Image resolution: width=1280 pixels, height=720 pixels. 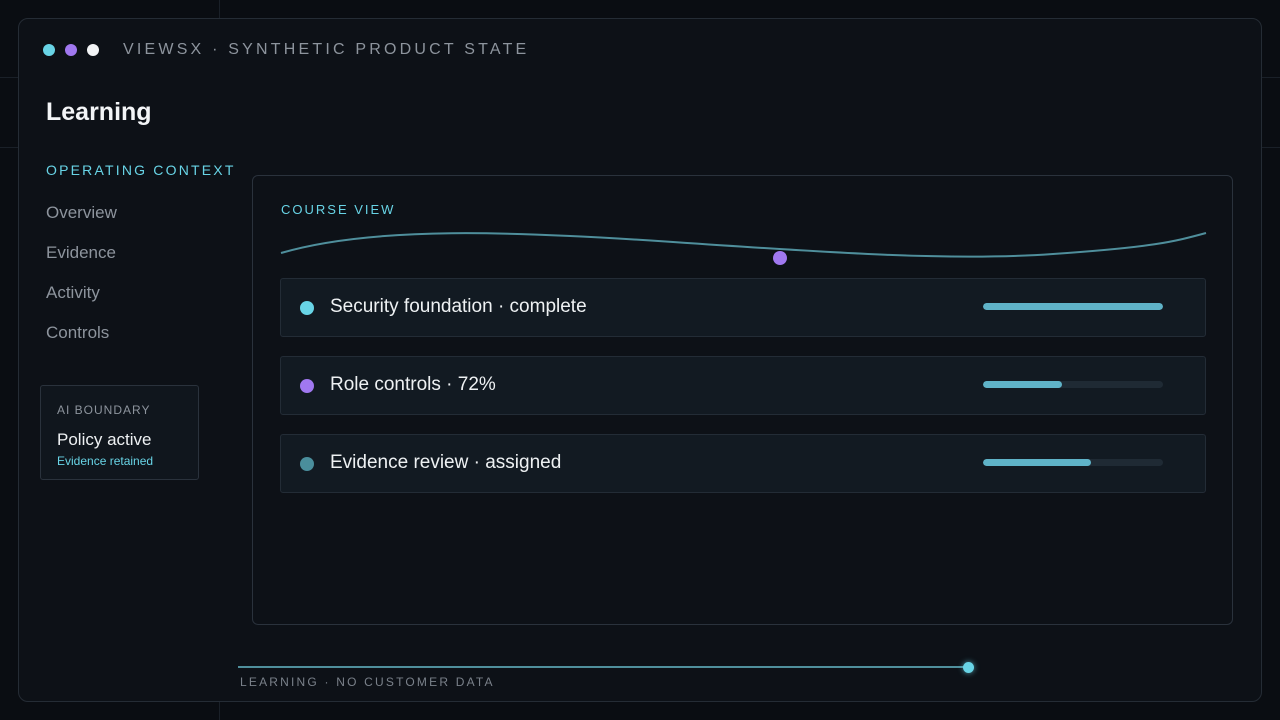 I want to click on ai-boundary-subtext: Evidence retained, so click(x=105, y=461).